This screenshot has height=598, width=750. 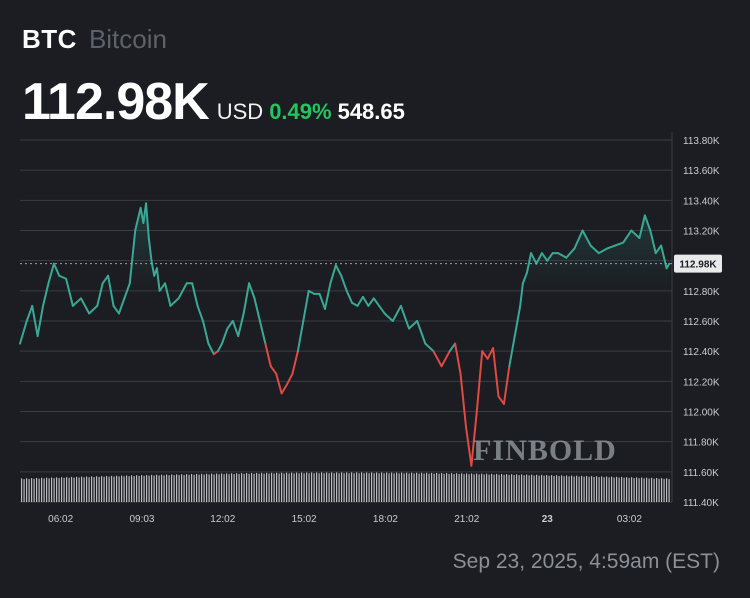 I want to click on y-tick-label: 113.40K, so click(x=701, y=201).